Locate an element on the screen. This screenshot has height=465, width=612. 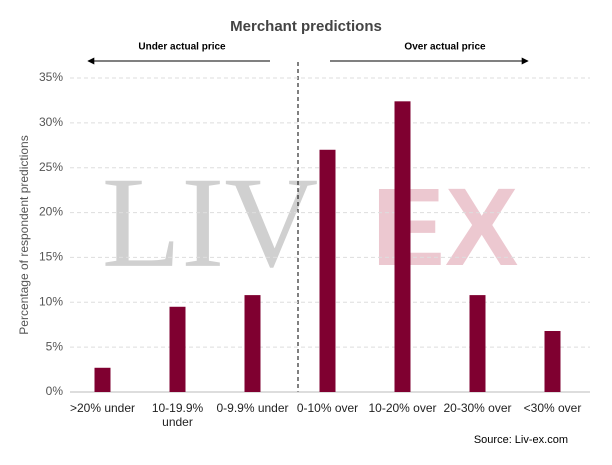
annotation: Over actual price is located at coordinates (445, 47).